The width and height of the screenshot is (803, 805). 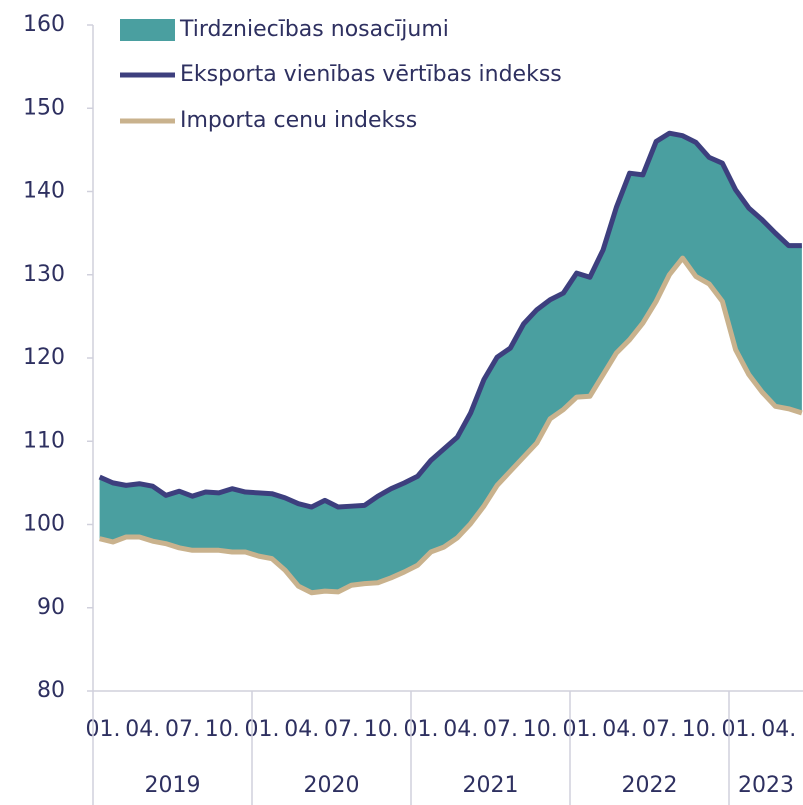 What do you see at coordinates (173, 785) in the screenshot?
I see `year-label: 2019` at bounding box center [173, 785].